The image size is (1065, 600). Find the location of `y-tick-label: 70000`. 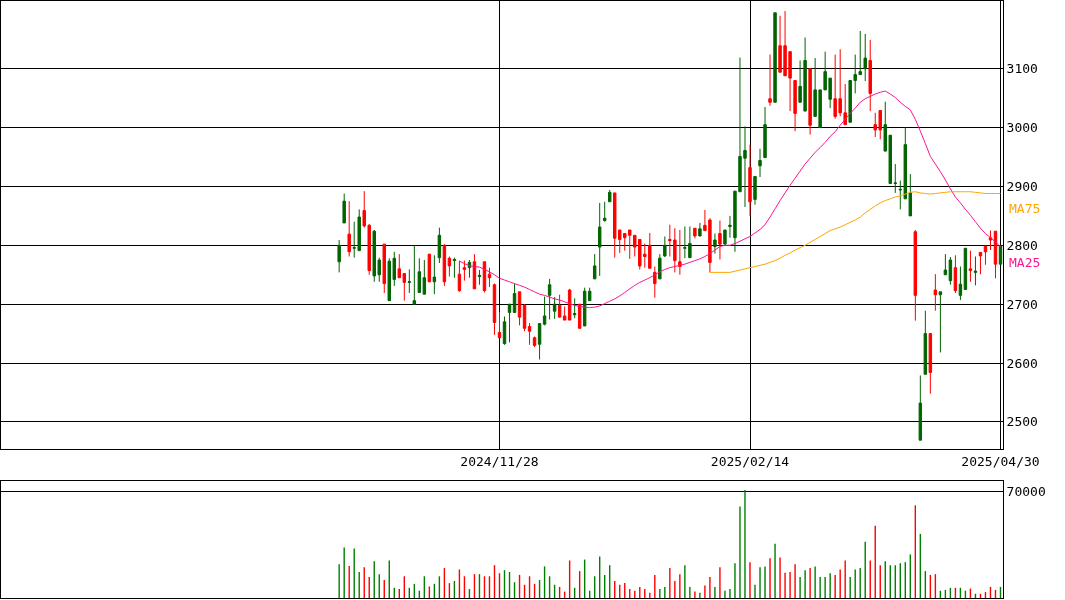

y-tick-label: 70000 is located at coordinates (1026, 492).